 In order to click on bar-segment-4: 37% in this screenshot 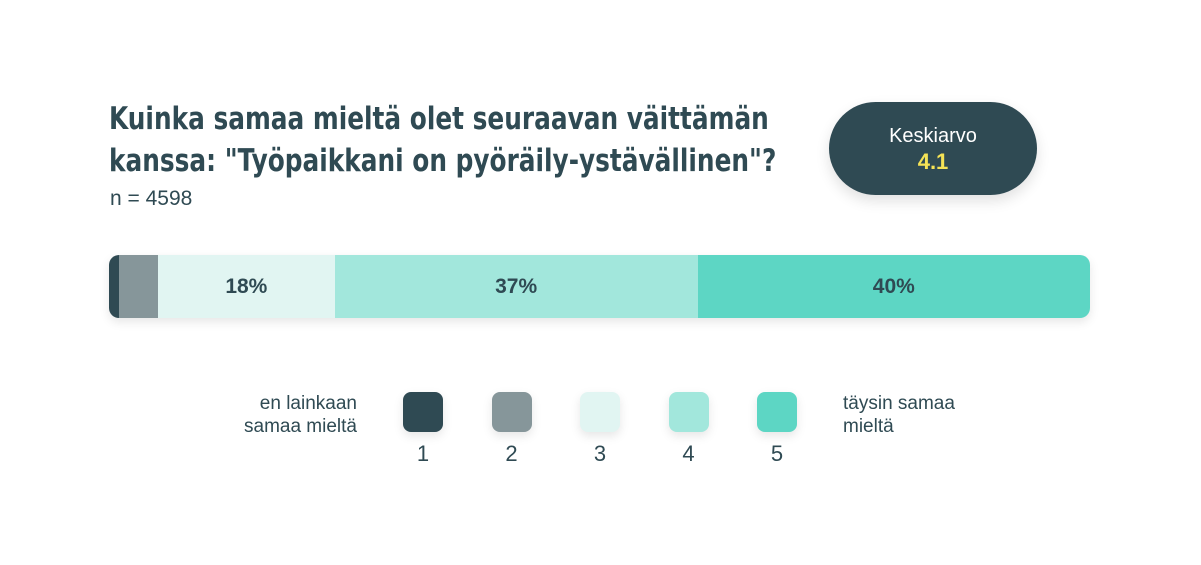, I will do `click(516, 286)`.